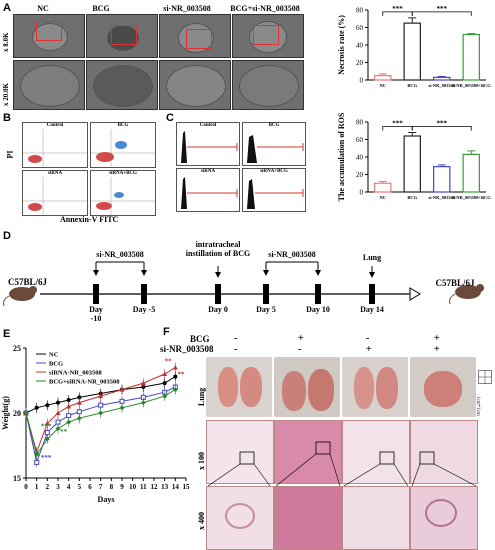  Describe the element at coordinates (112, 487) in the screenshot. I see `weight-xtick-label-8: 8` at that location.